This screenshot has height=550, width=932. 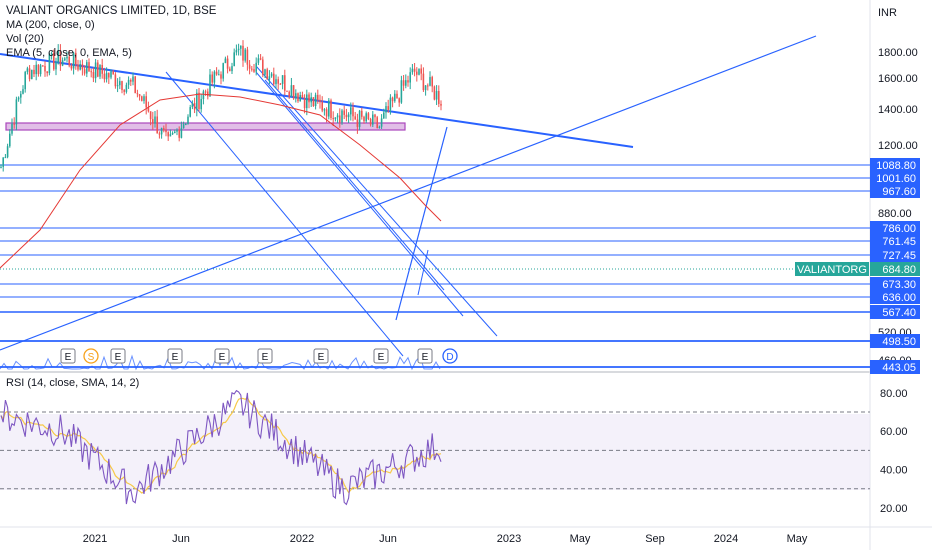 I want to click on last-price-label: 684.80, so click(x=899, y=270).